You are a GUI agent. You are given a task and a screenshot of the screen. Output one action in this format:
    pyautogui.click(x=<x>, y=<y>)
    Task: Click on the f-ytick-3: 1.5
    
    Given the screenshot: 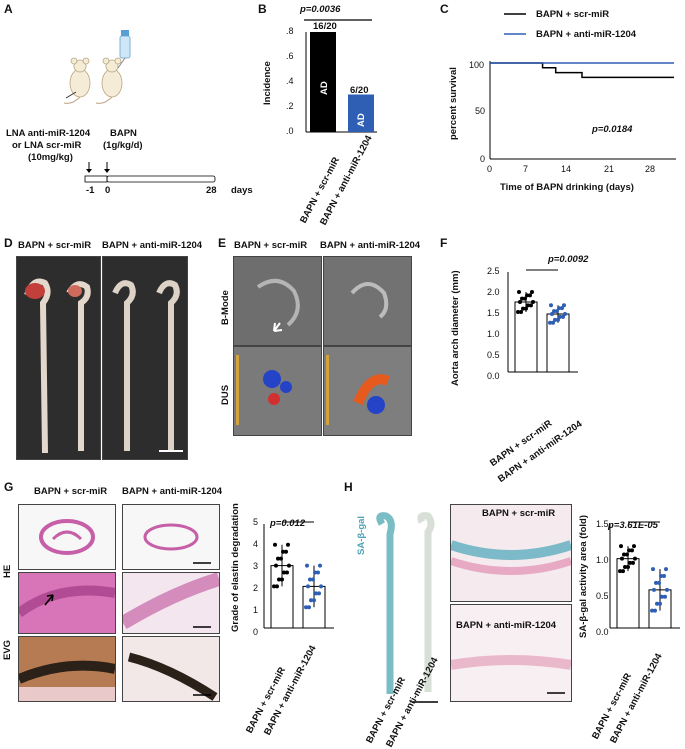 What is the action you would take?
    pyautogui.click(x=493, y=313)
    